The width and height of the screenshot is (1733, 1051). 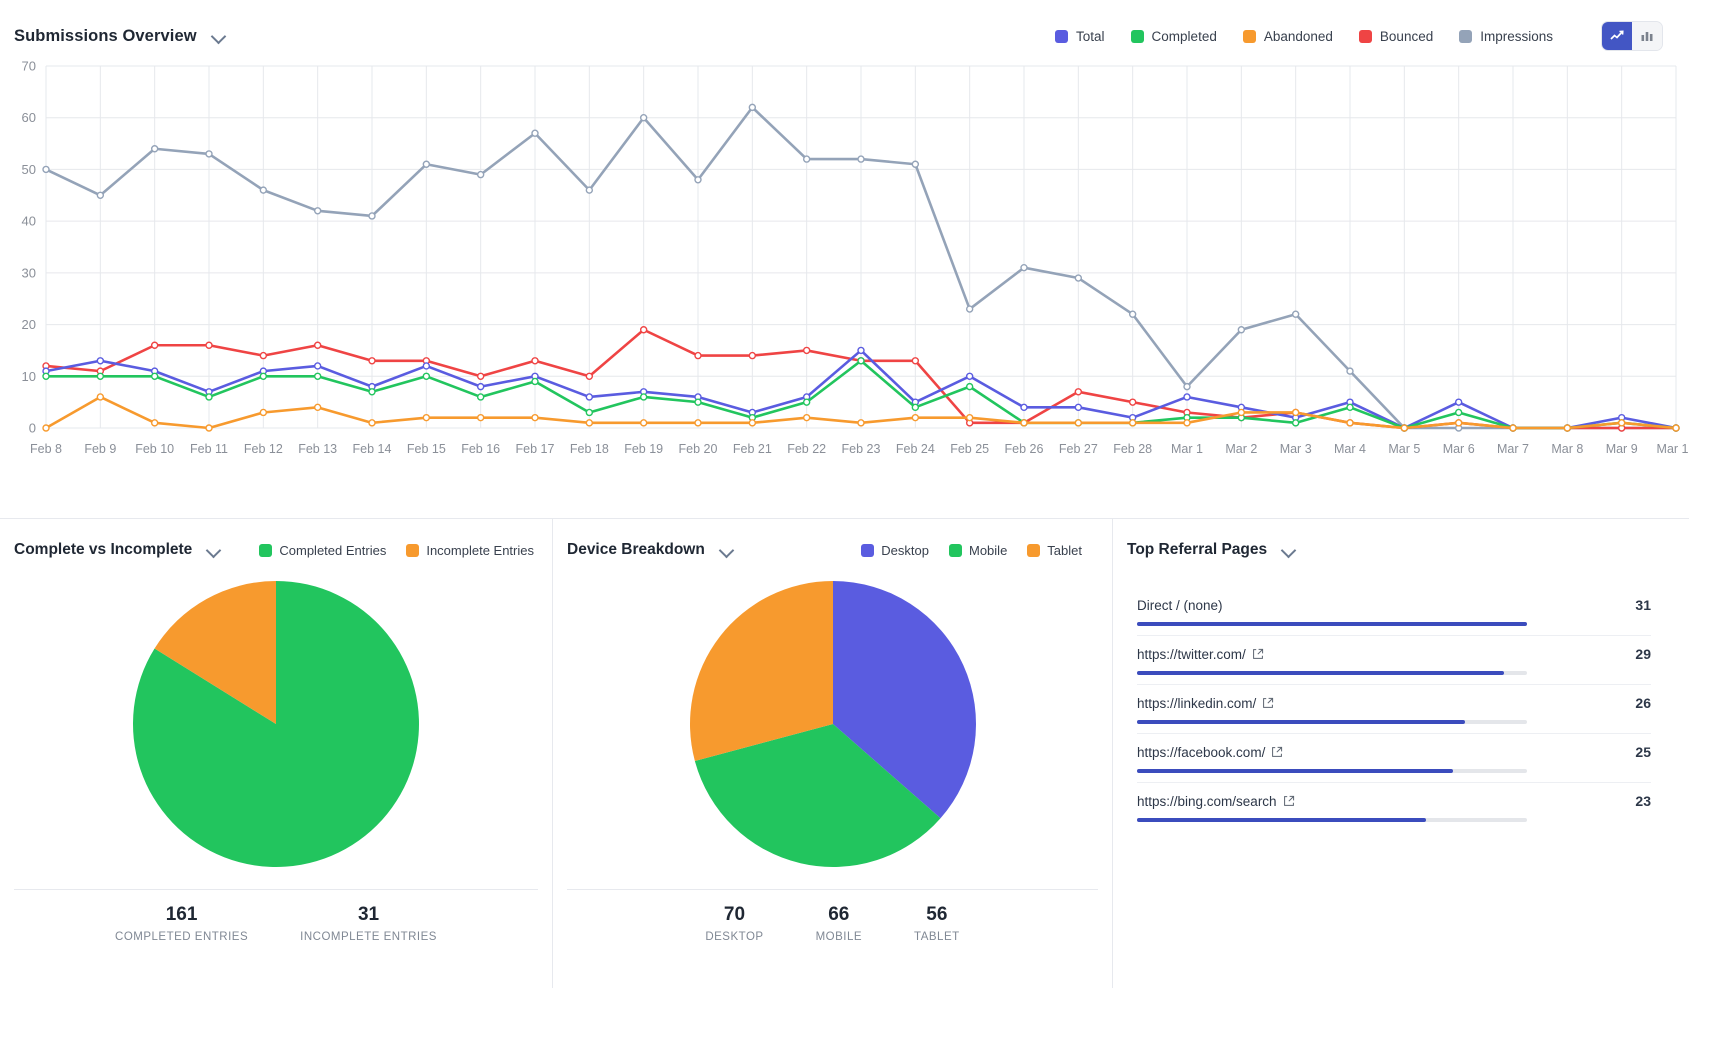 I want to click on card-legend: Desktop Mobile Tablet, so click(x=977, y=550).